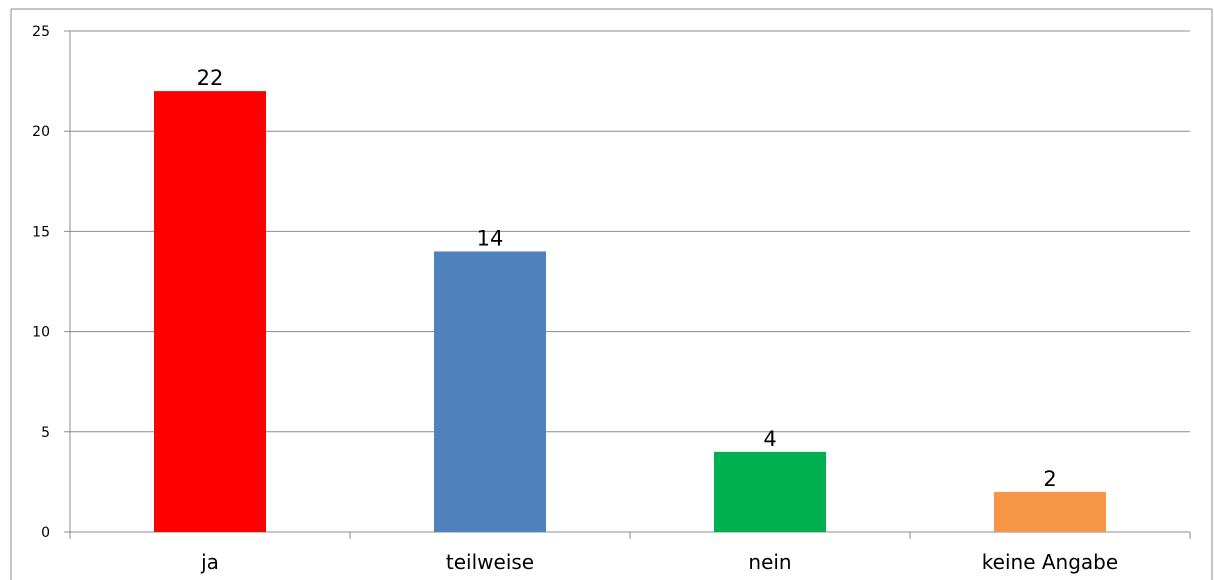  I want to click on data-label: 4, so click(769, 439).